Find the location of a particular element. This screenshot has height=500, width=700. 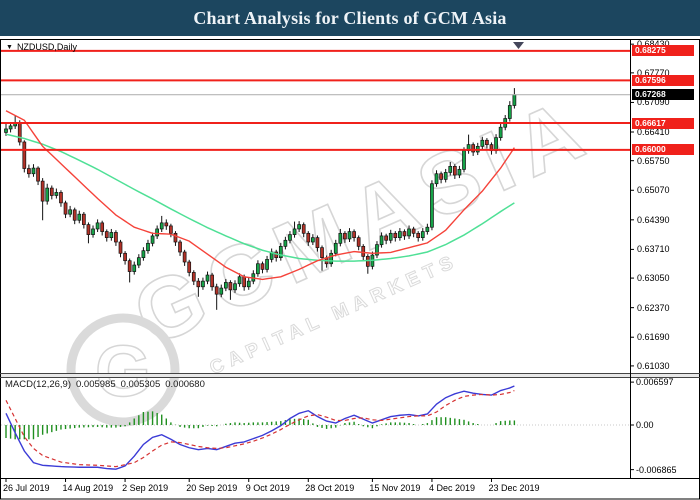

price-axis-tick: 0.61690 is located at coordinates (653, 337).